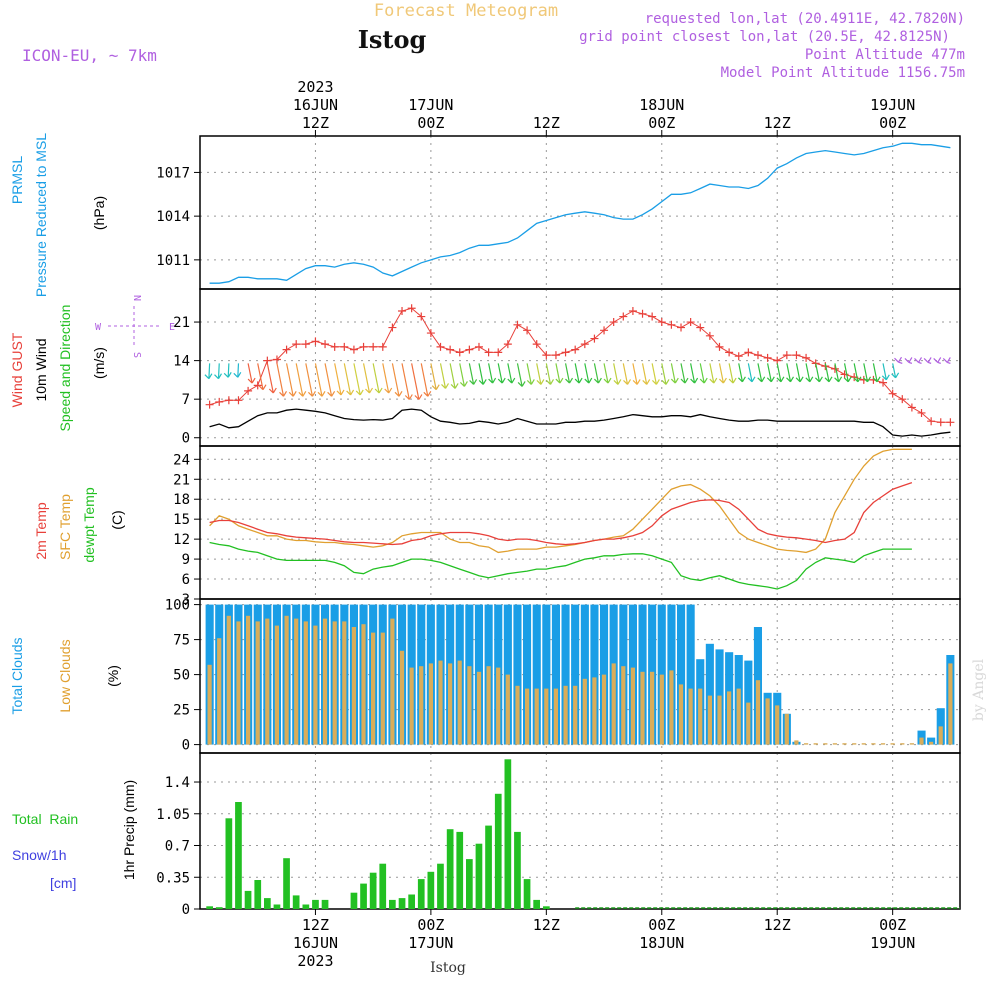 This screenshot has width=1000, height=1000. I want to click on cloud-ytick-label: 75, so click(181, 641).